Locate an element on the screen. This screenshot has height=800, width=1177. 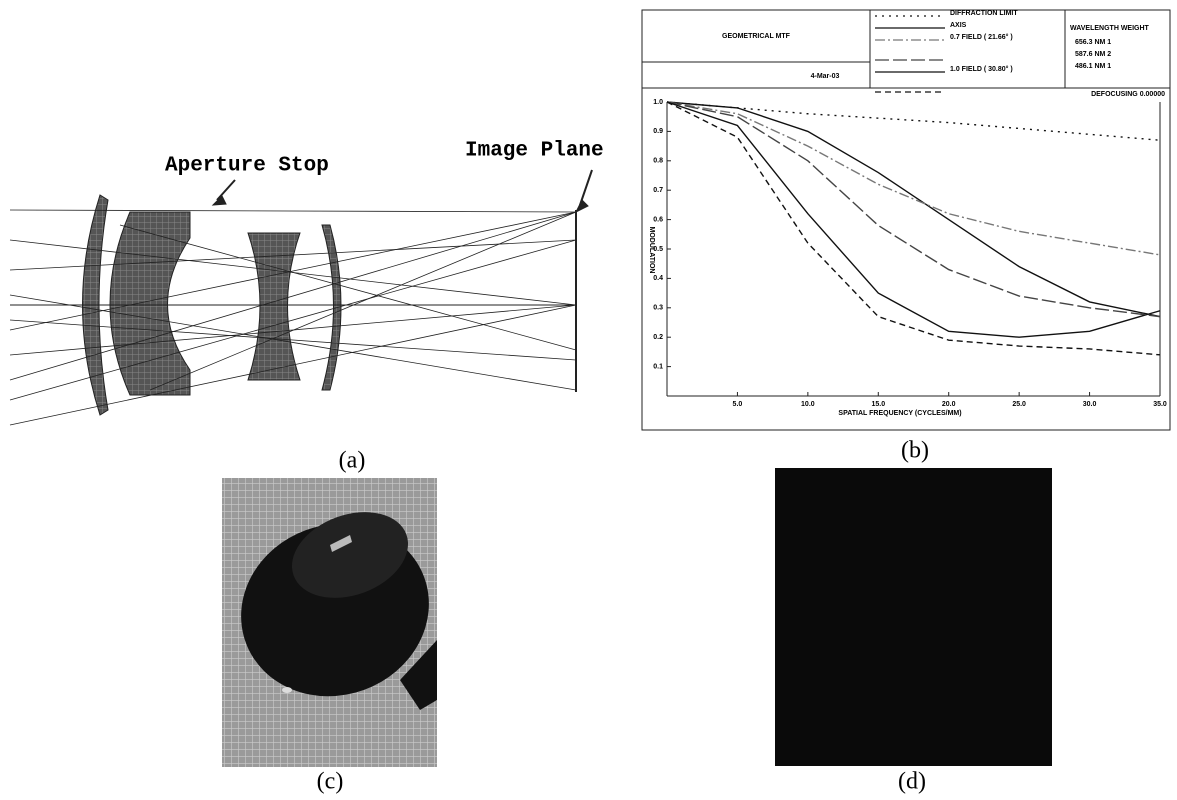
y-tick-label: 0.4 is located at coordinates (658, 278).